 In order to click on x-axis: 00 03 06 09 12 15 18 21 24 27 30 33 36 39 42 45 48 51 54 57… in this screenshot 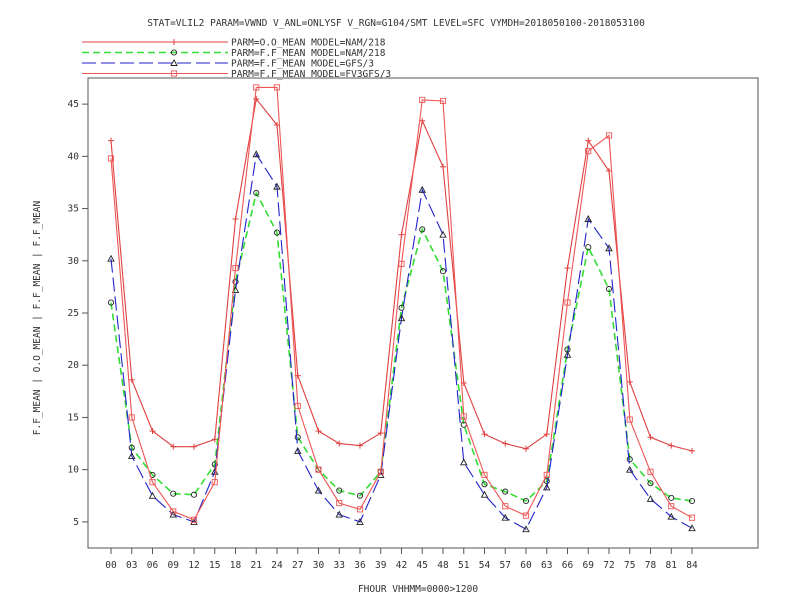, I will do `click(401, 559)`.